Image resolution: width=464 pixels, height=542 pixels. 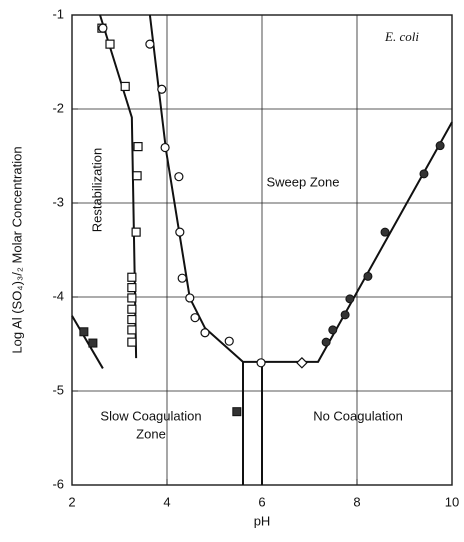 I want to click on y-axis-label: Log Al (SO₄)₃/₂ Molar Concentration, so click(x=16, y=249).